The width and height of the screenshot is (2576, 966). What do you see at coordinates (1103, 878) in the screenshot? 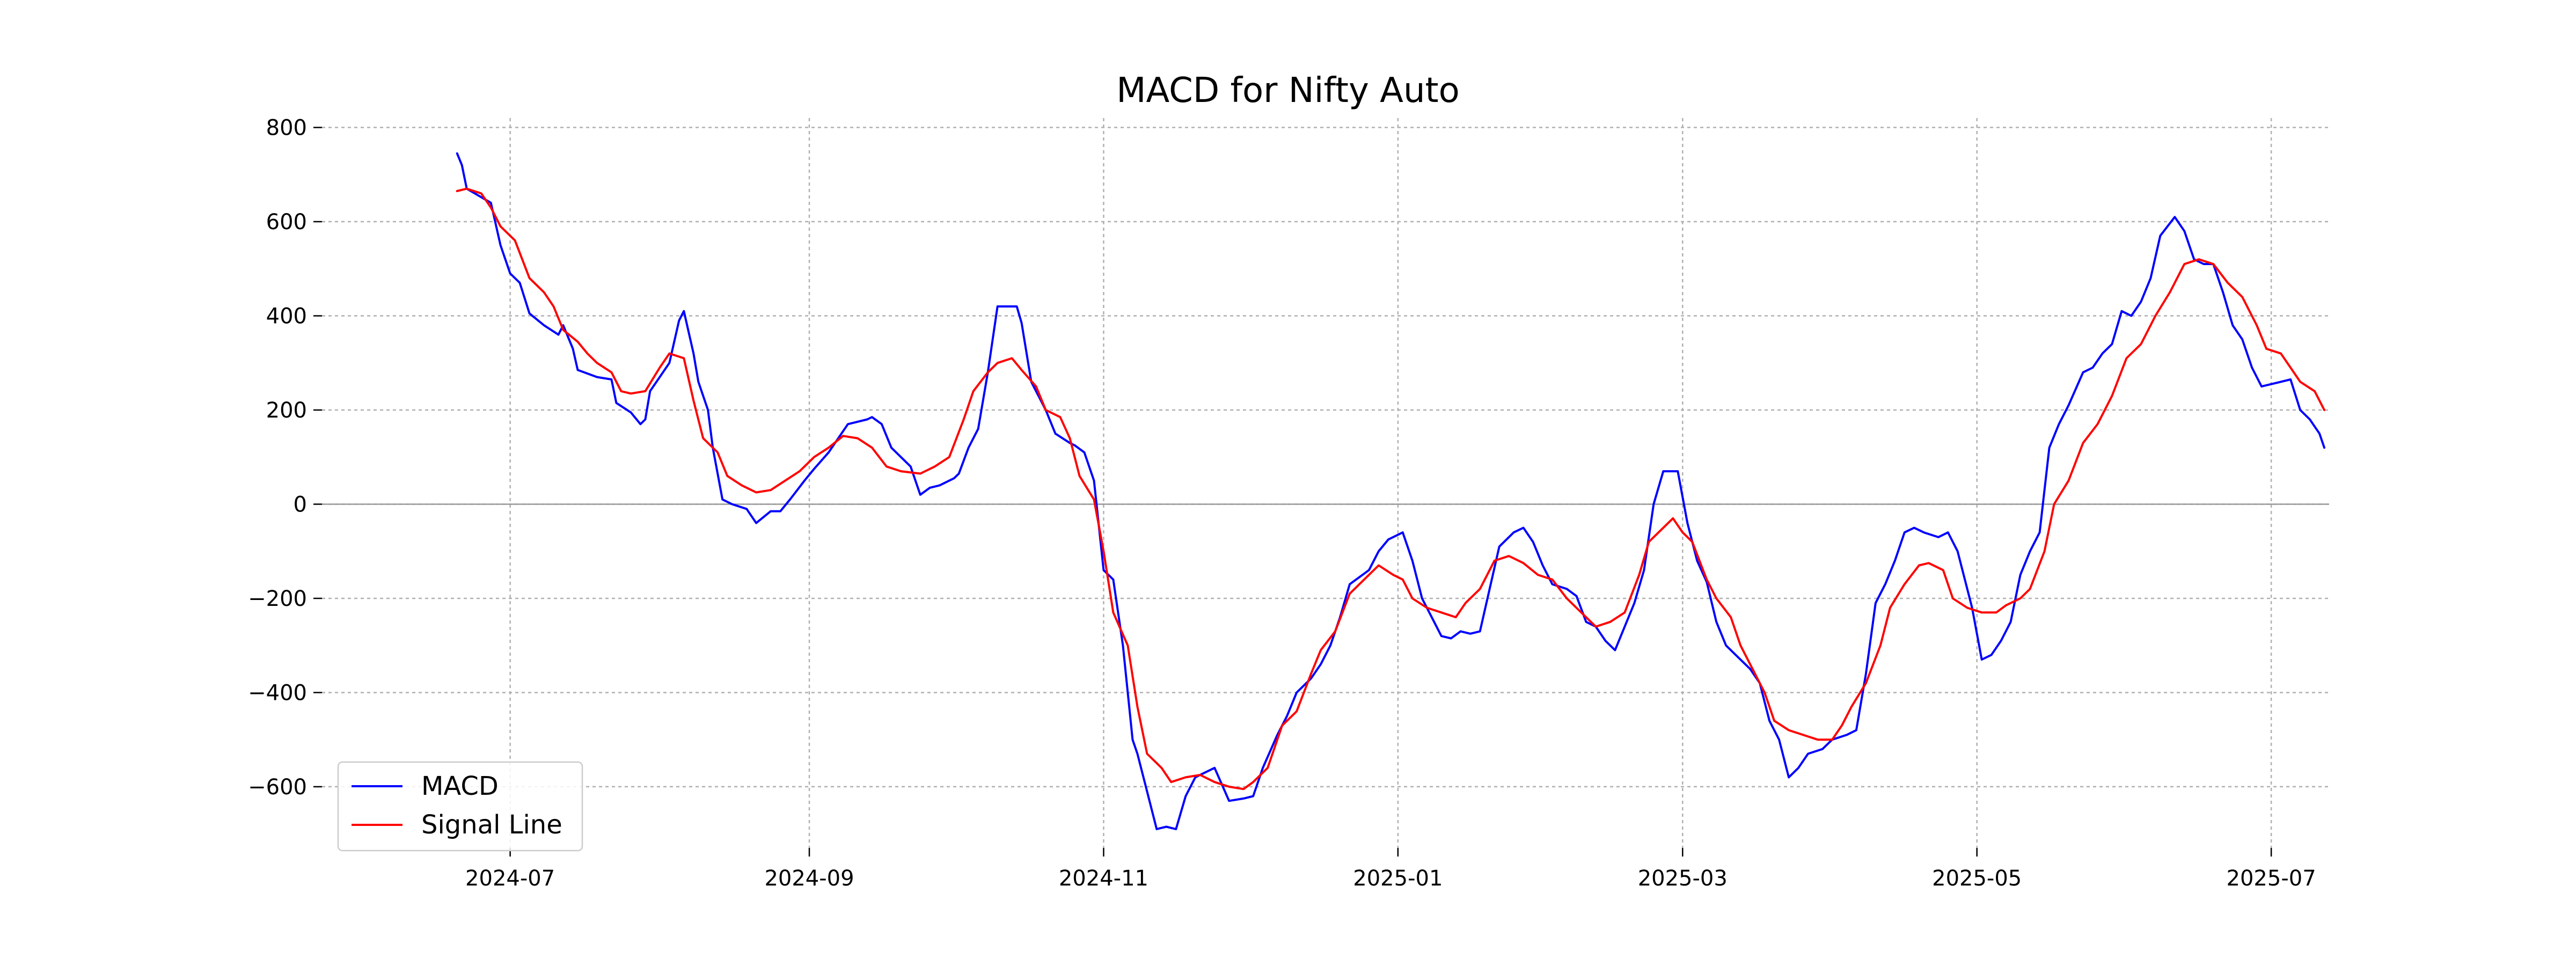
I see `x-tick-label: 2024-11` at bounding box center [1103, 878].